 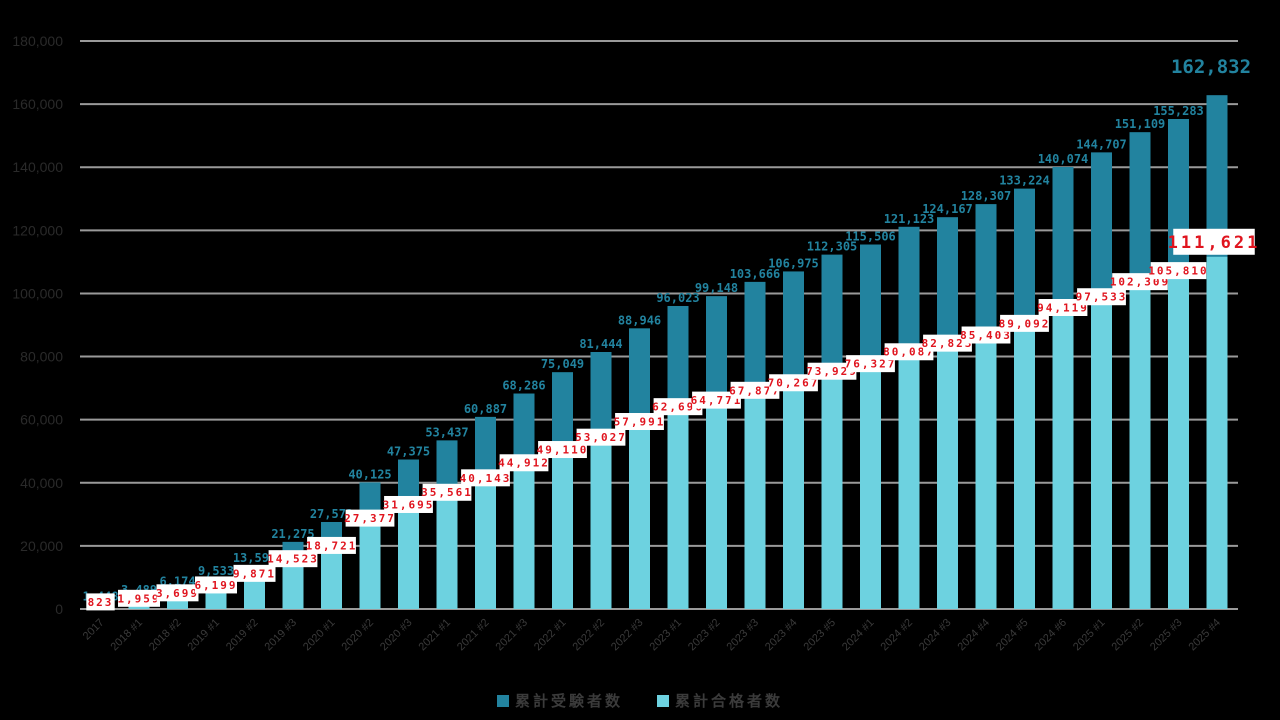 I want to click on data-label-pass: 89,092, so click(x=1025, y=323).